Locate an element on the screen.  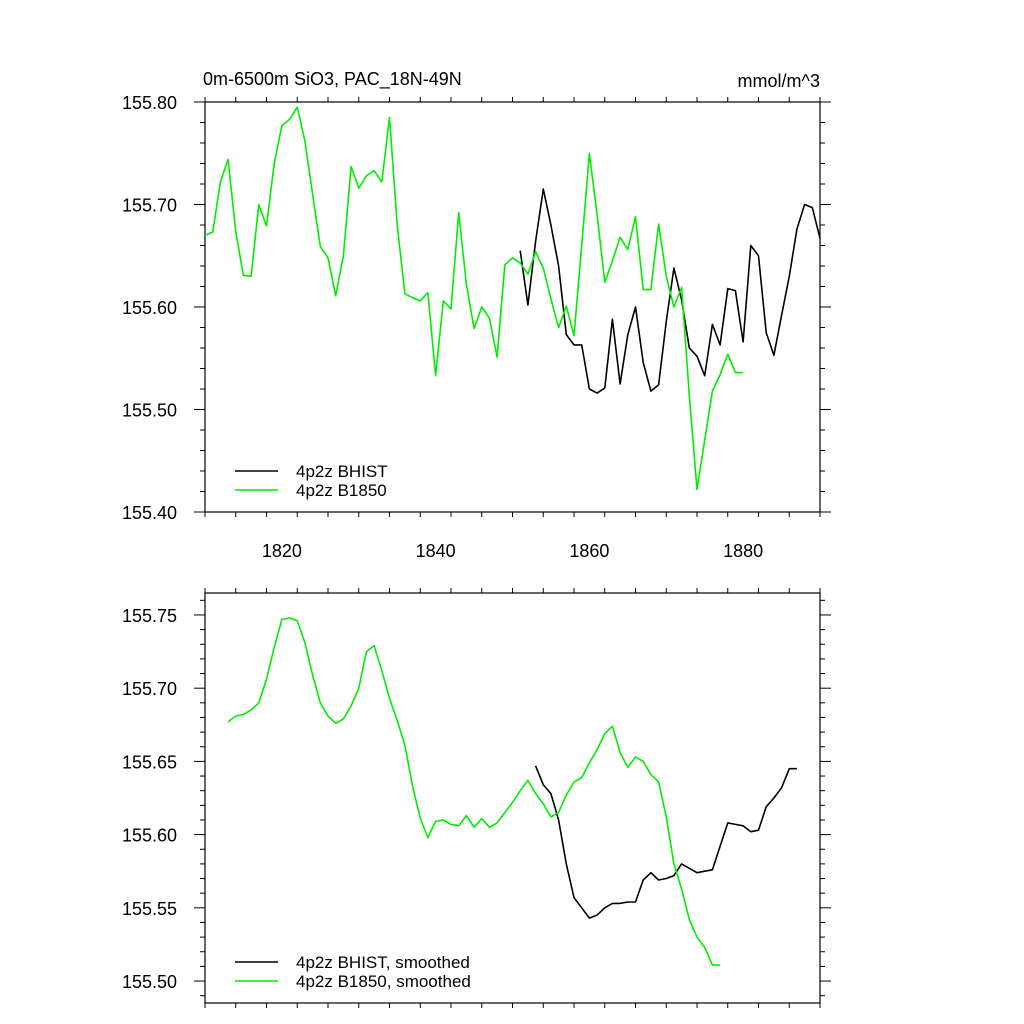
legend-label-b1850-smoothed: 4p2z B1850, smoothed is located at coordinates (383, 981).